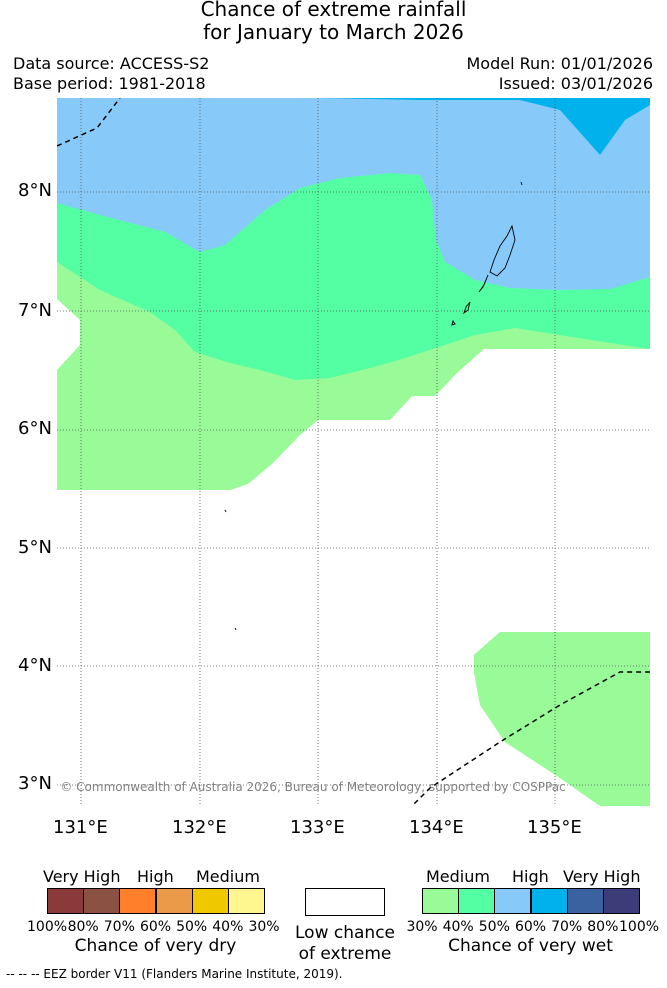  I want to click on low-chance-swatch, so click(345, 902).